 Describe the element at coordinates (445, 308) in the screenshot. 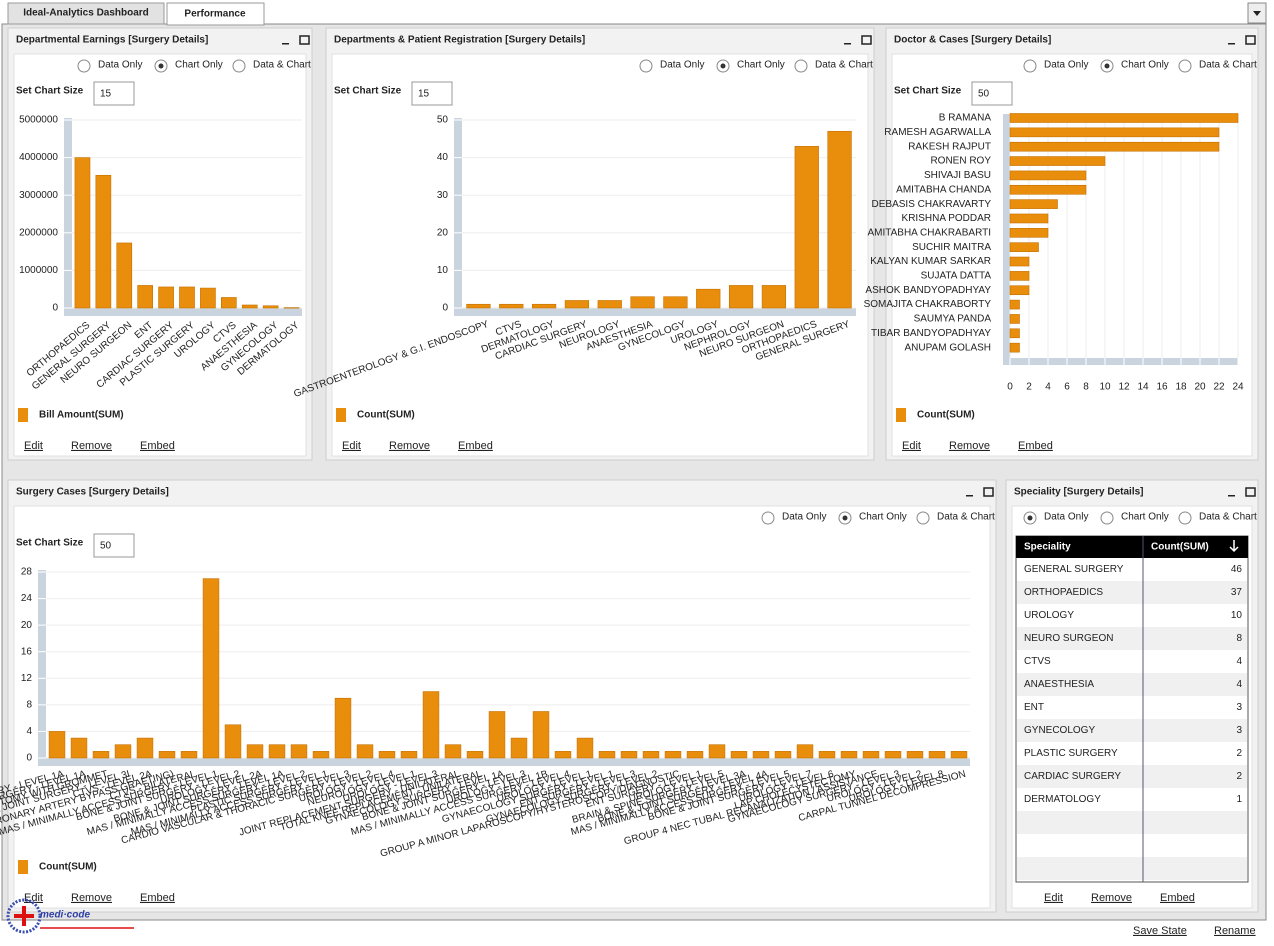

I see `y-tick-label: 0` at that location.